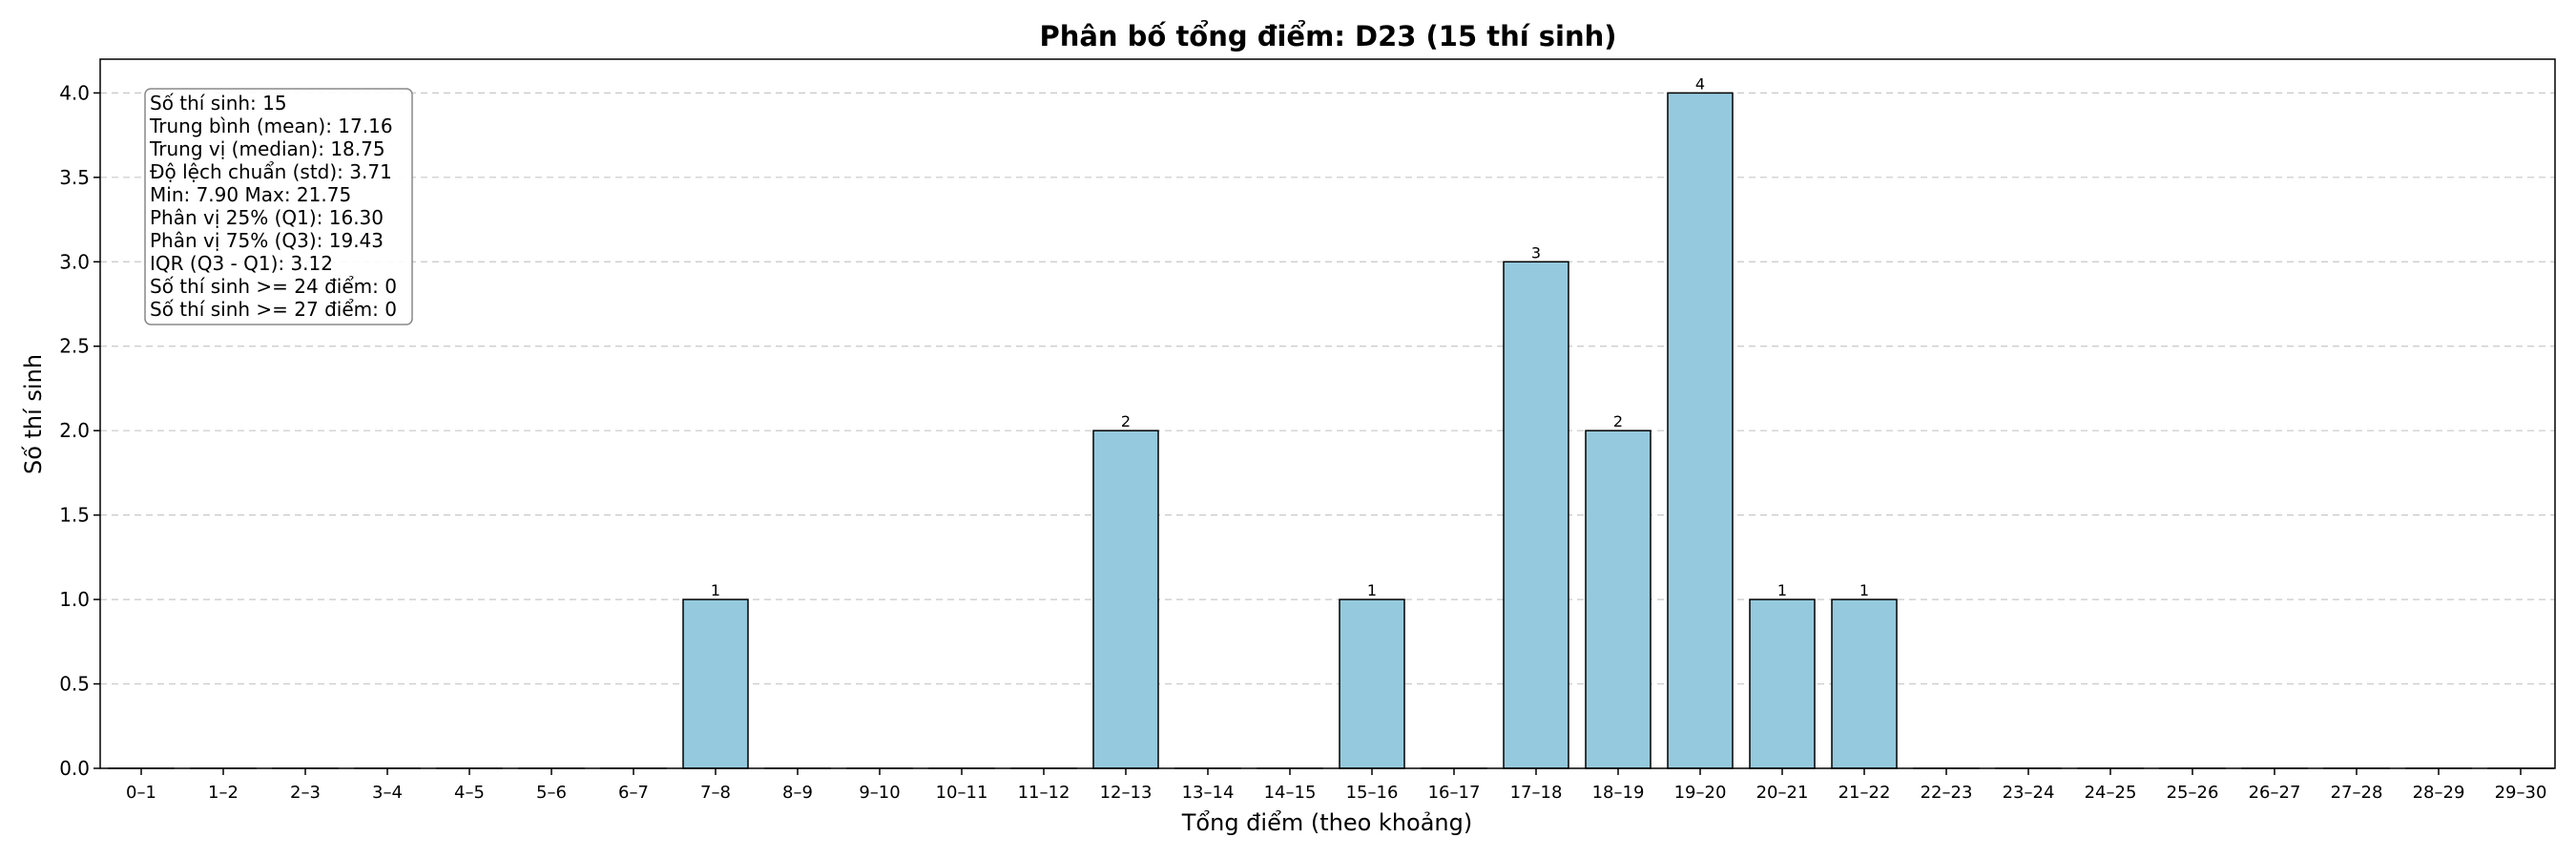 The height and width of the screenshot is (859, 2576). What do you see at coordinates (267, 148) in the screenshot?
I see `stats-line: Trung vị (median): 18.75` at bounding box center [267, 148].